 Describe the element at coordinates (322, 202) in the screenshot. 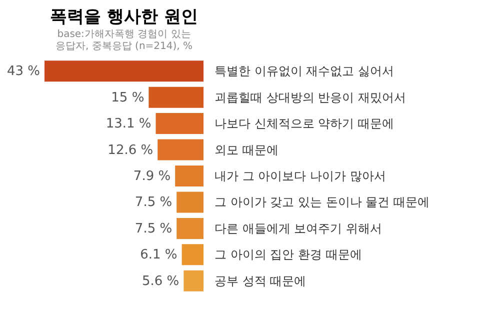

I see `y-tick-label: 그 아이가 갖고 있는 돈이나 물건 때문에` at that location.